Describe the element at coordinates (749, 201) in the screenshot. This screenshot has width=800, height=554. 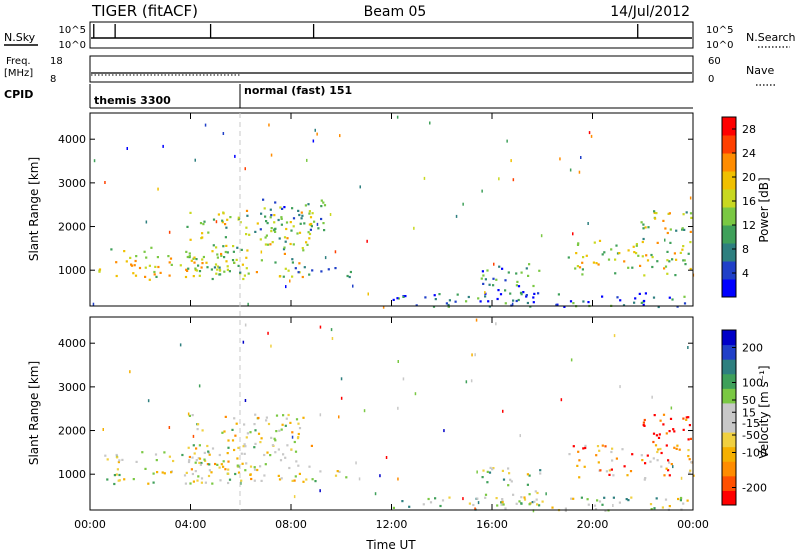
I see `colorbar-tick-label: 16` at that location.